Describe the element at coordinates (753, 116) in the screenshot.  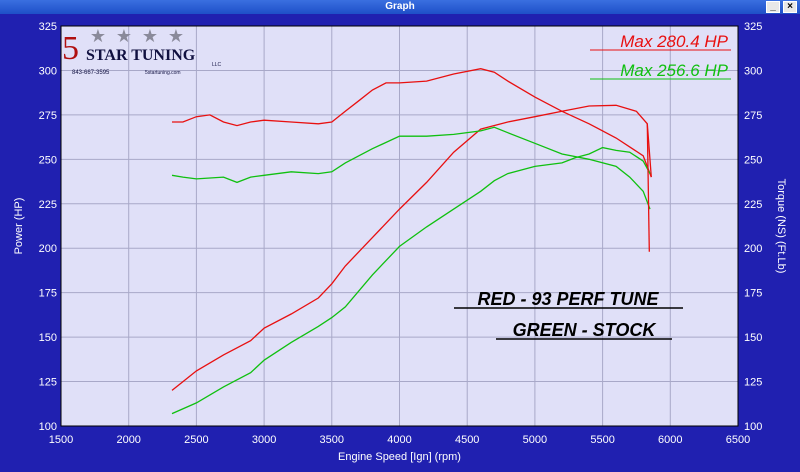
I see `y-tick-label-right: 275` at that location.